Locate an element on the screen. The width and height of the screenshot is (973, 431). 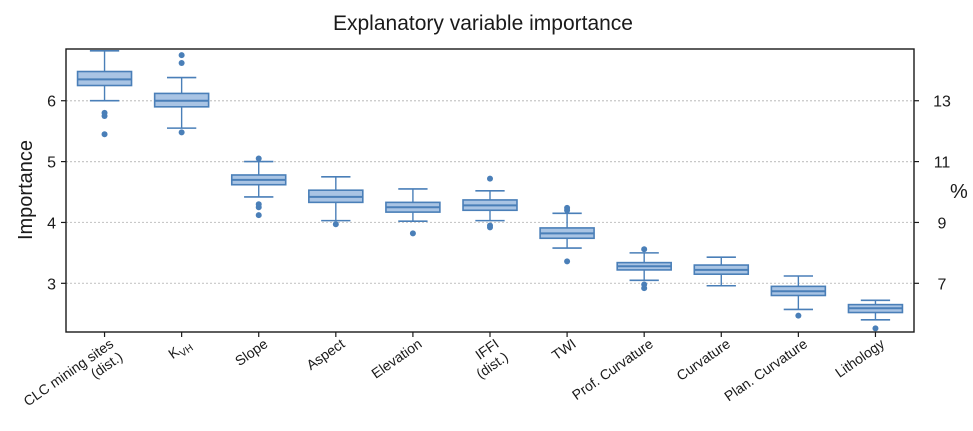
x-tick-label: Aspect is located at coordinates (325, 354).